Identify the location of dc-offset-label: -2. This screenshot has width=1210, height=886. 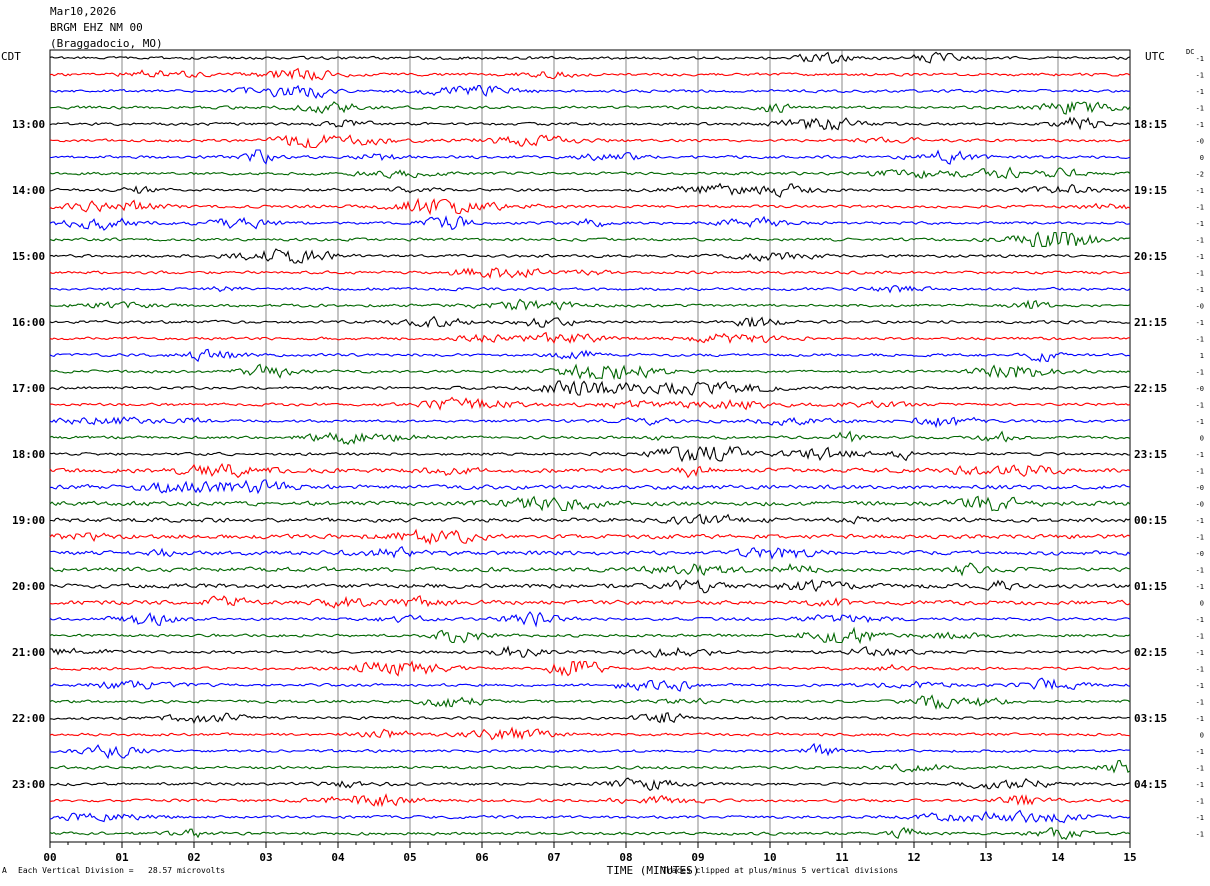
(1200, 175).